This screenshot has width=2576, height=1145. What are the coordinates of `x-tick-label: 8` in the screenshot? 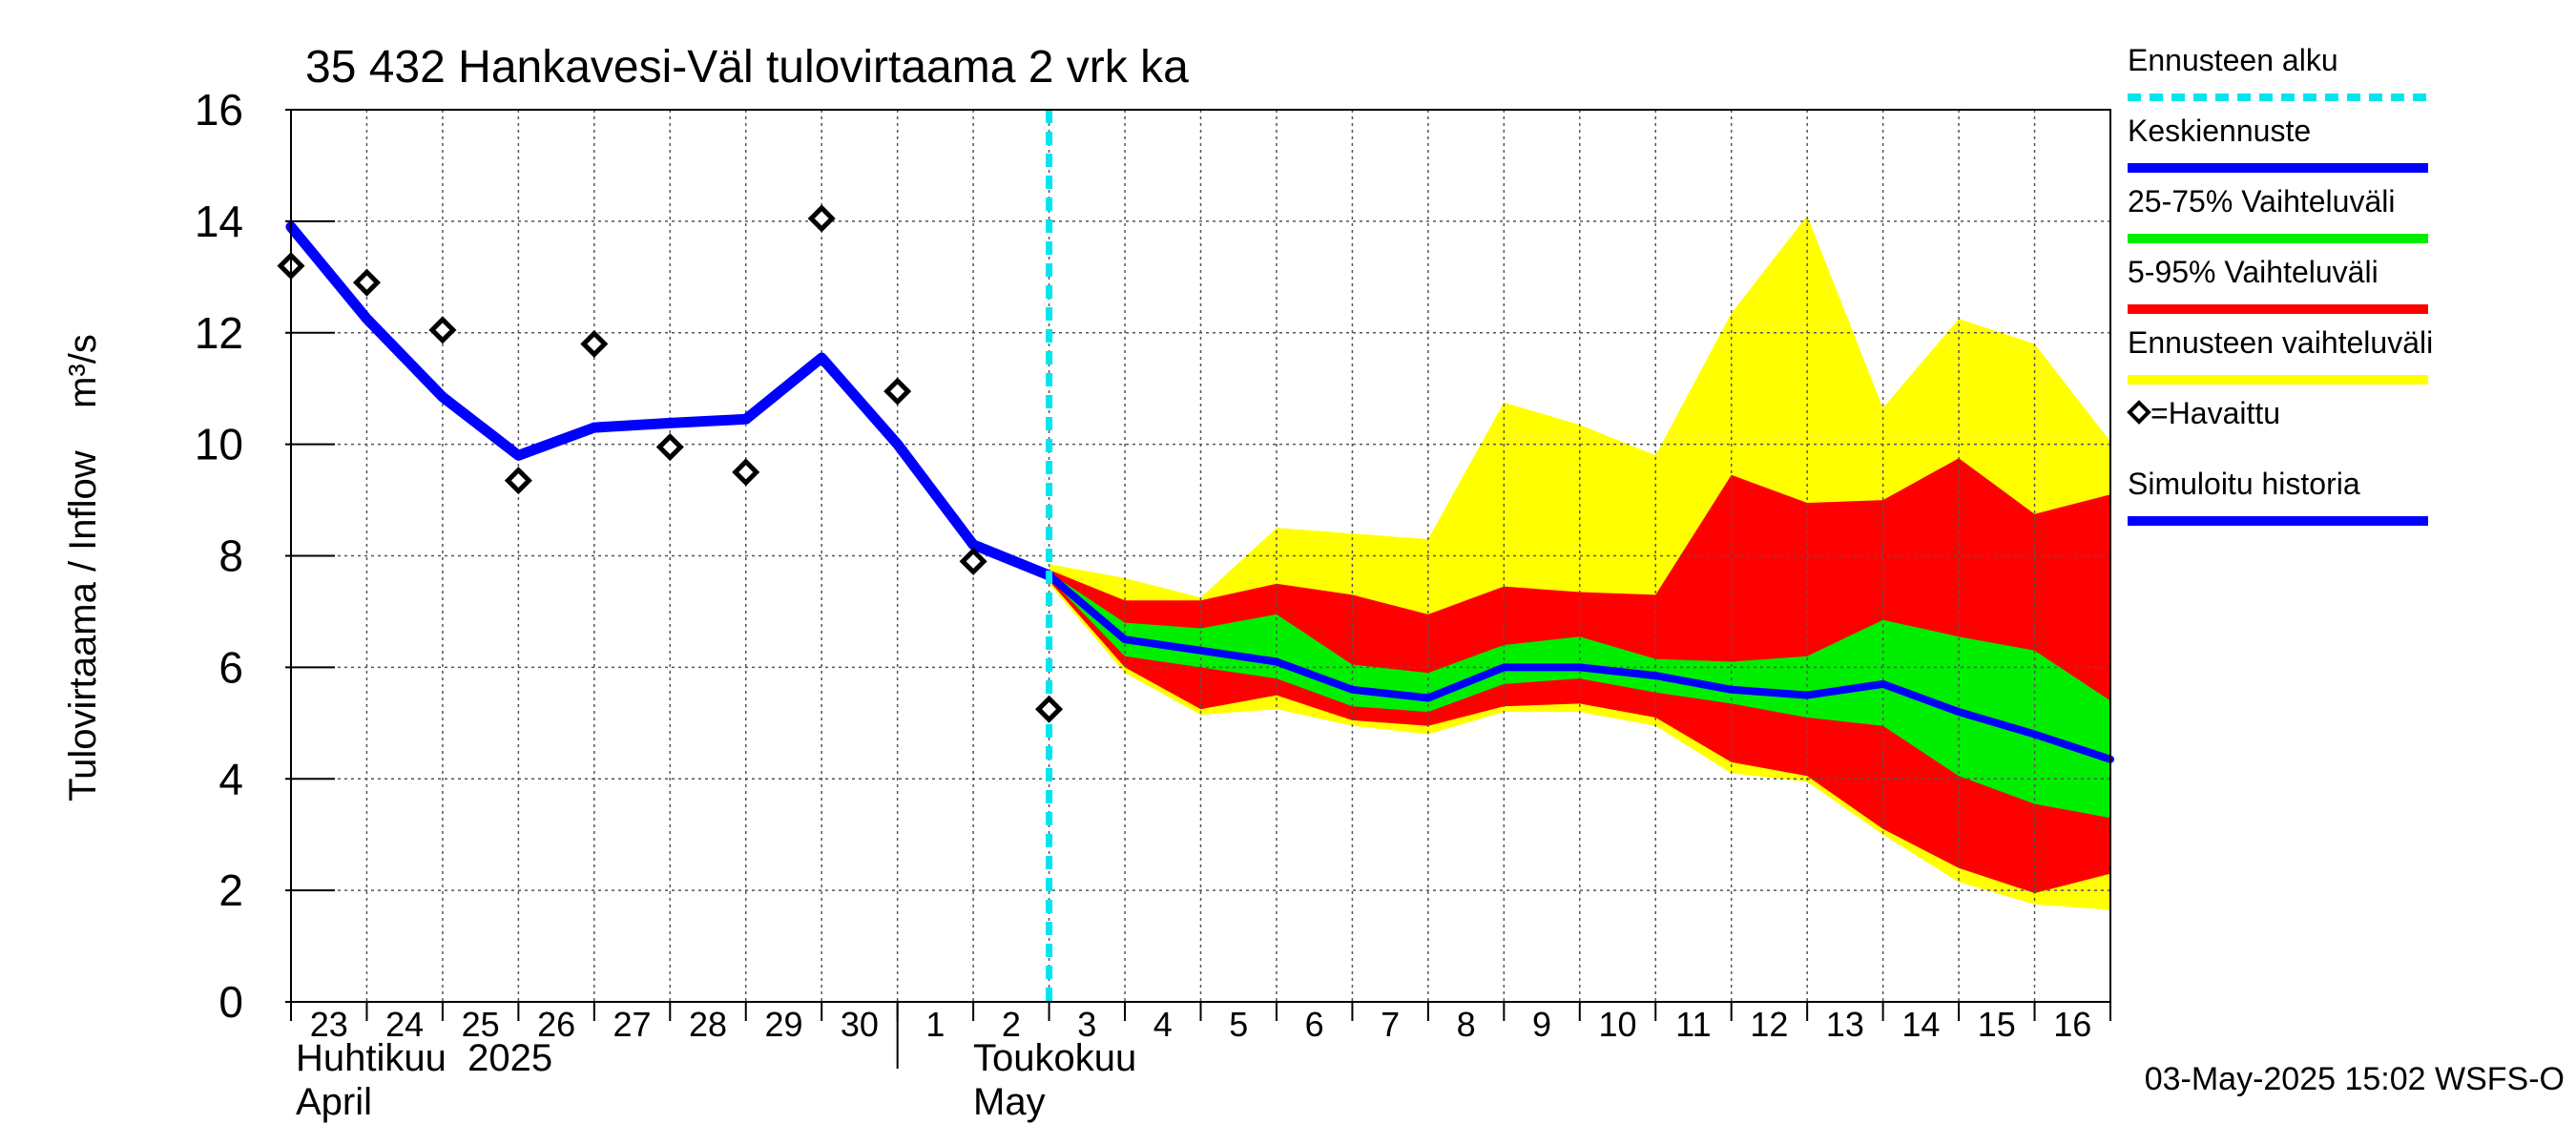 It's located at (1466, 1025).